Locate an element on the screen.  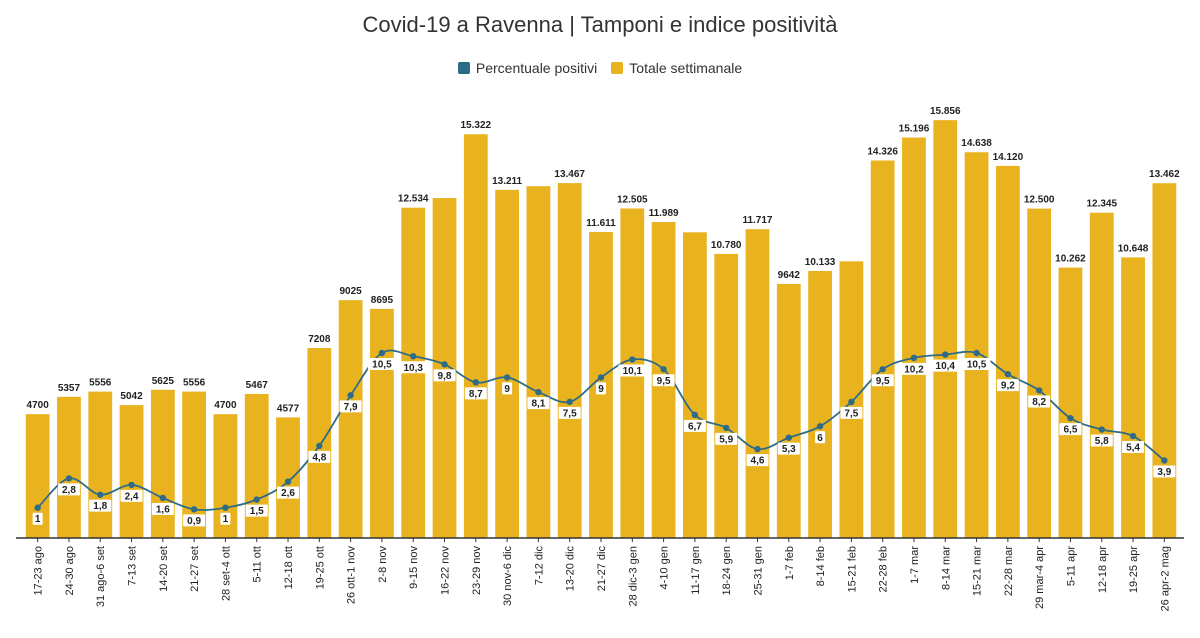
line-label-15: 9 is located at coordinates (507, 389).